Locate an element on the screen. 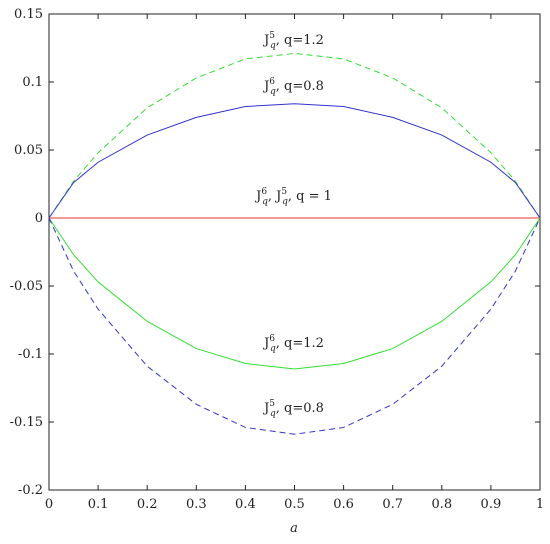 The height and width of the screenshot is (544, 550). x-axis-label: a is located at coordinates (294, 528).